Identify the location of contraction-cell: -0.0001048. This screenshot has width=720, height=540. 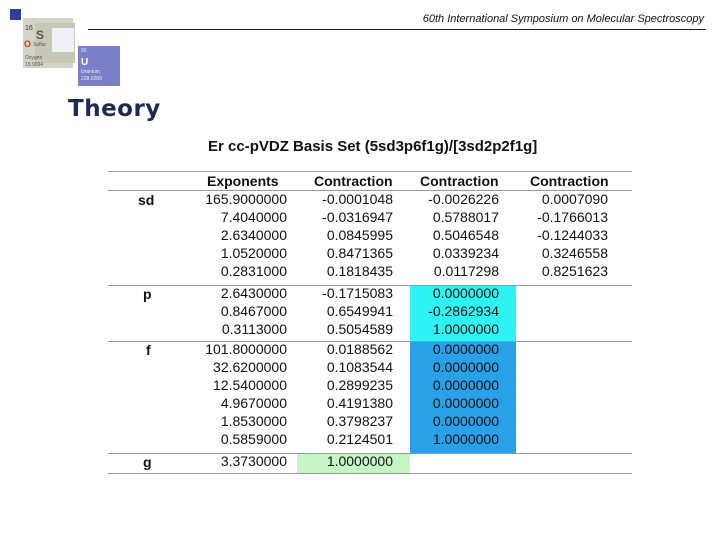
(357, 199).